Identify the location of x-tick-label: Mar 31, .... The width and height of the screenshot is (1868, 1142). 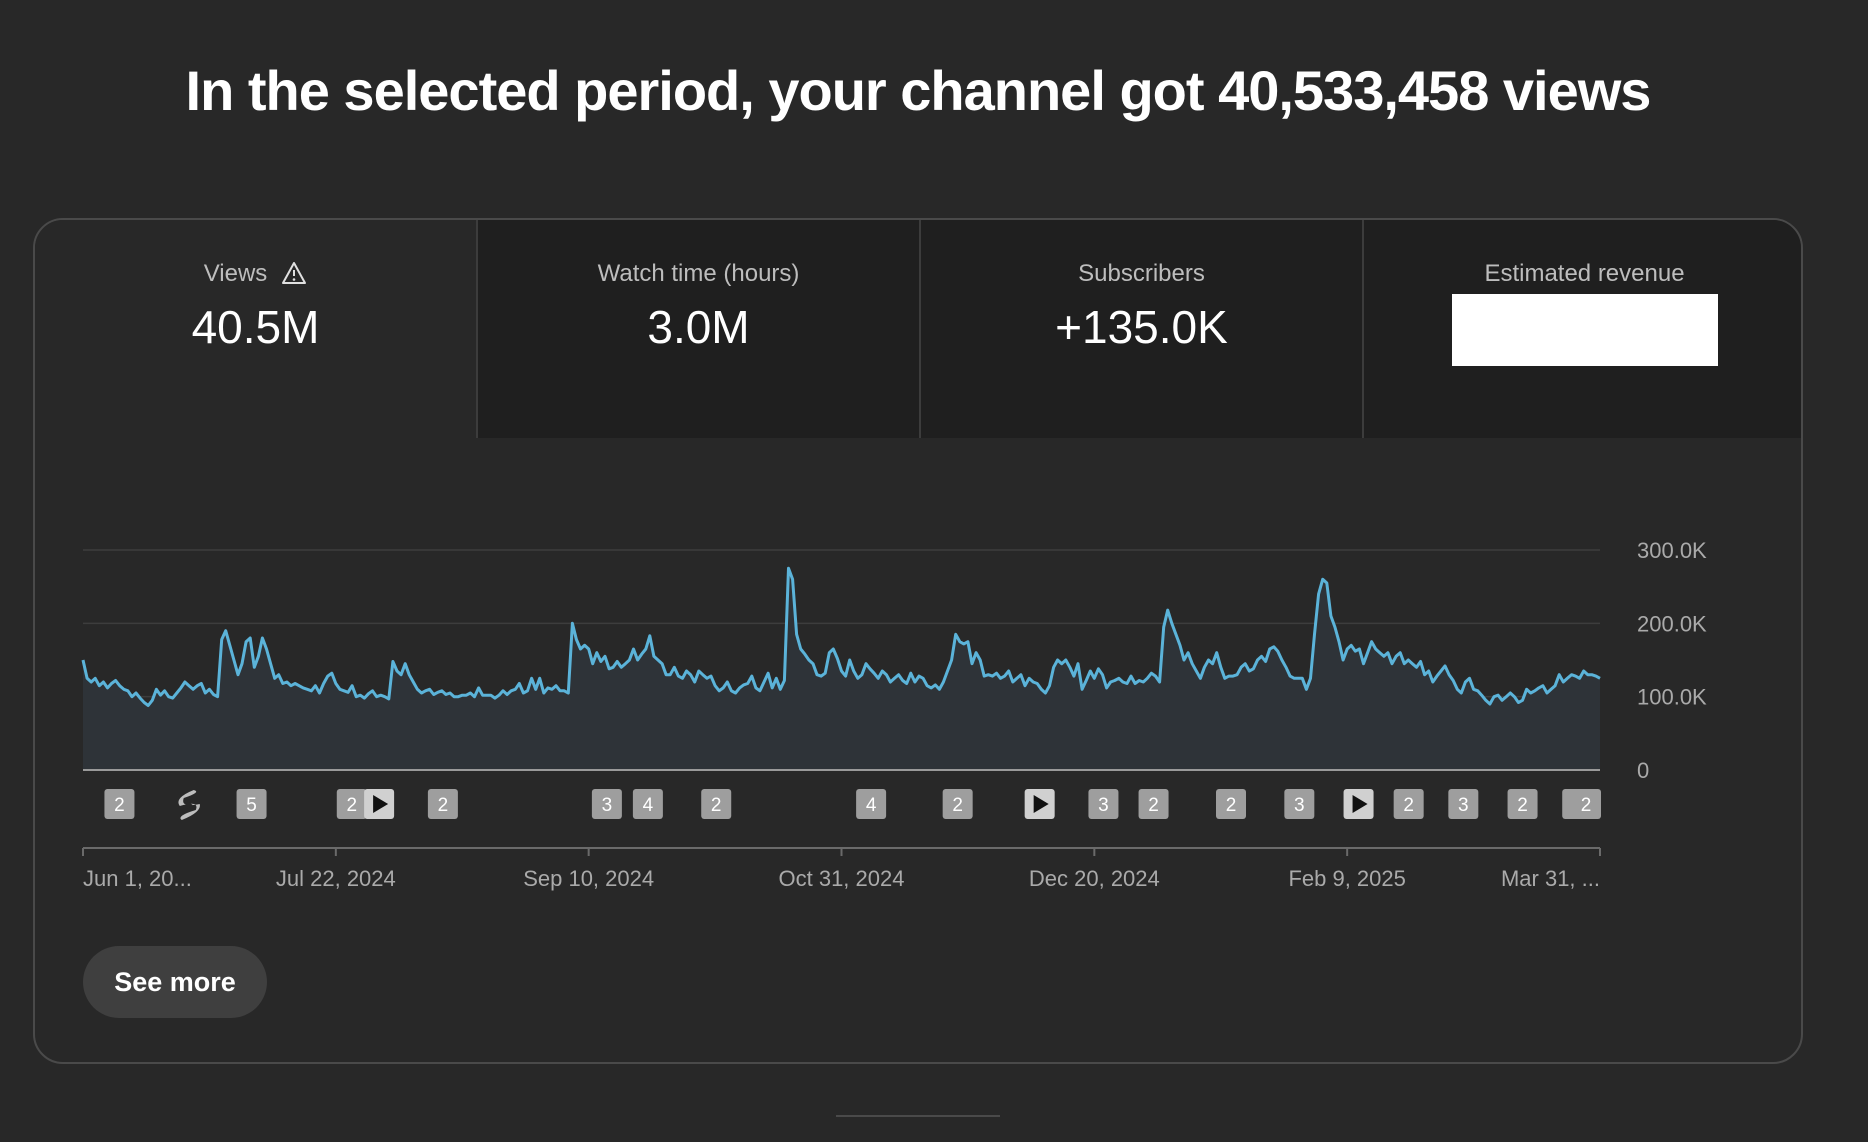
(1550, 878).